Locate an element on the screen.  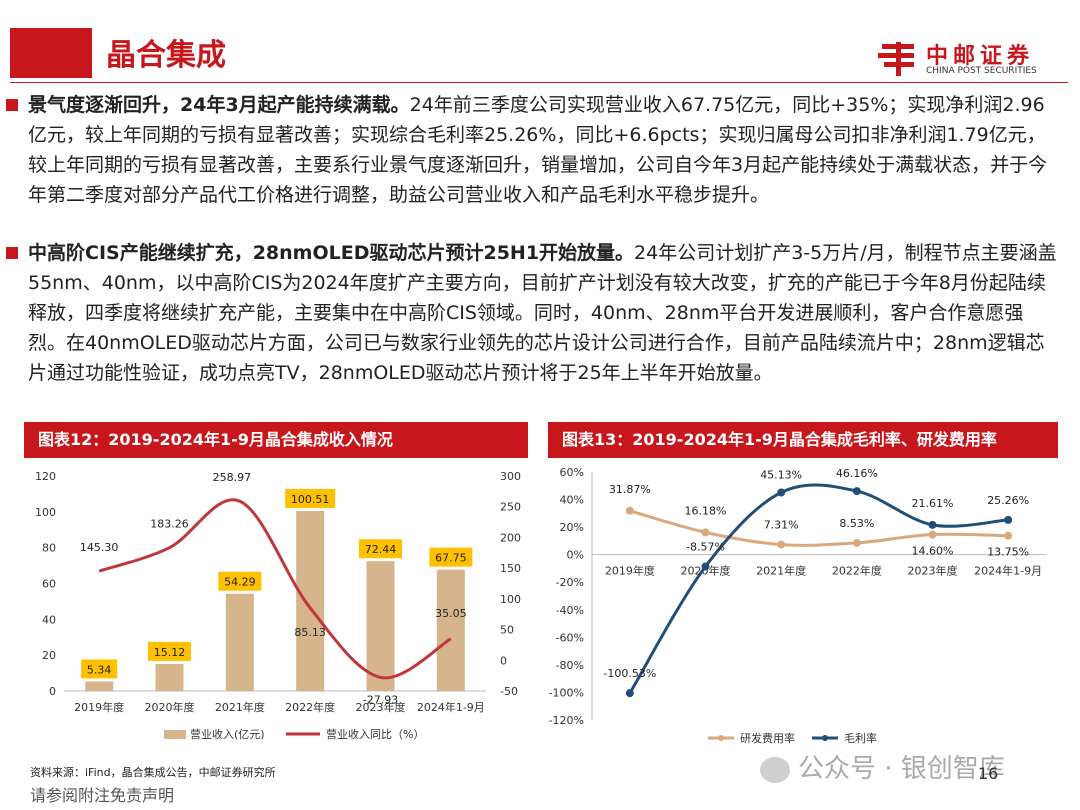
bar-value-label: 5.34 is located at coordinates (99, 669).